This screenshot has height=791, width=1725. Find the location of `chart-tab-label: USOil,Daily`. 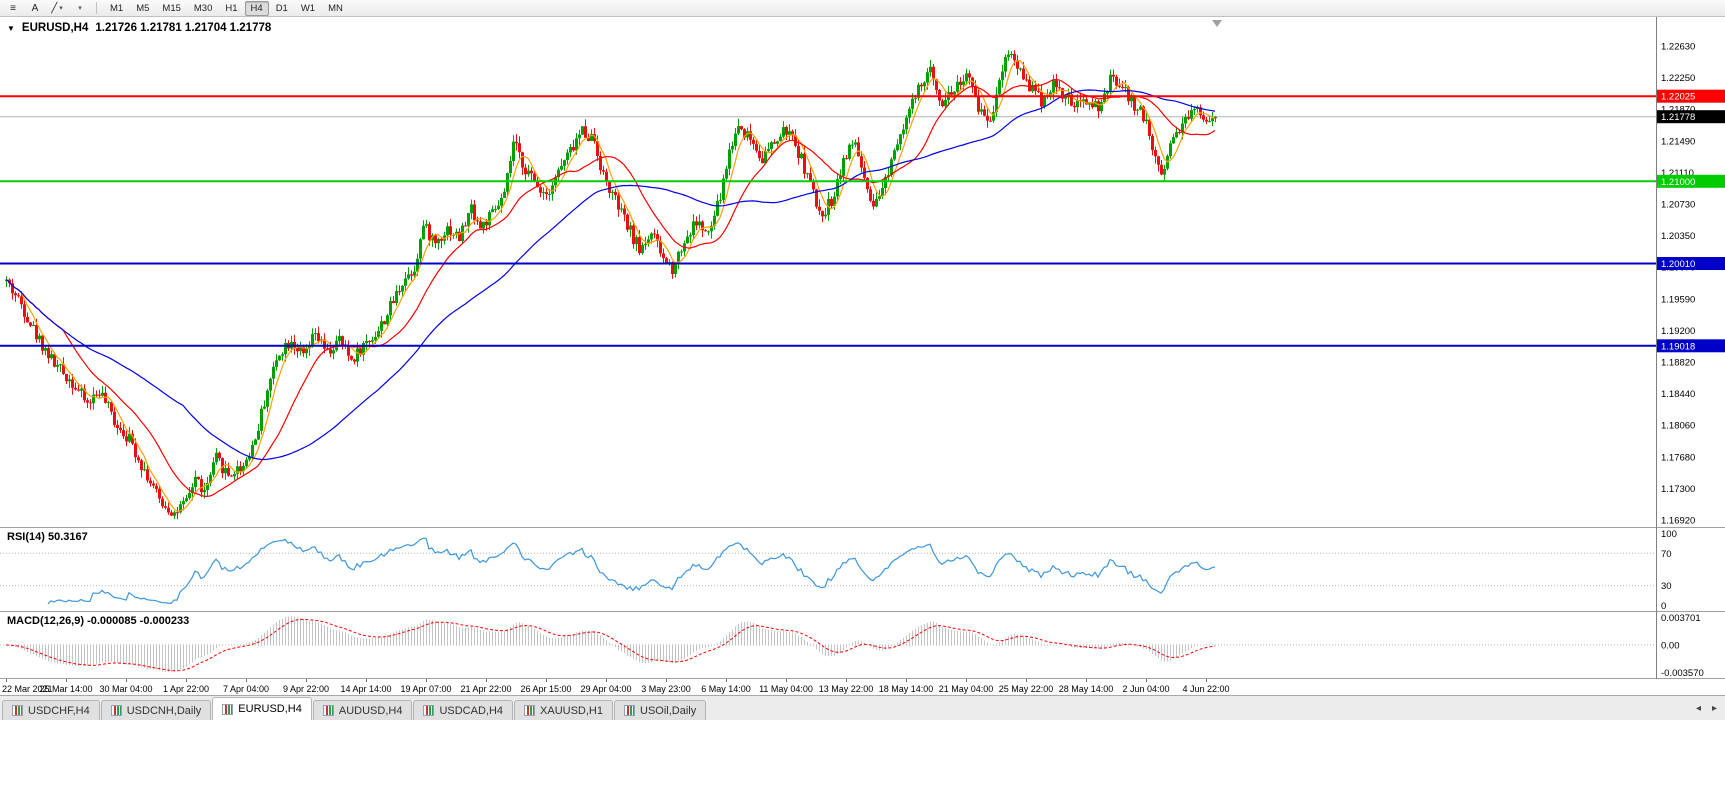

chart-tab-label: USOil,Daily is located at coordinates (668, 710).